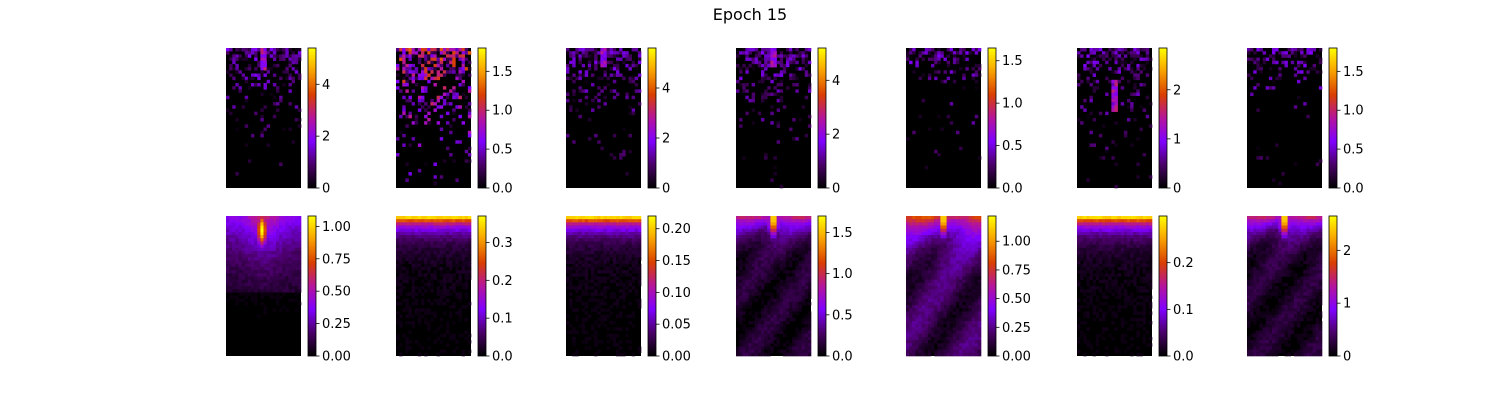 The height and width of the screenshot is (400, 1500). I want to click on colorbar-tick-label: 4, so click(666, 89).